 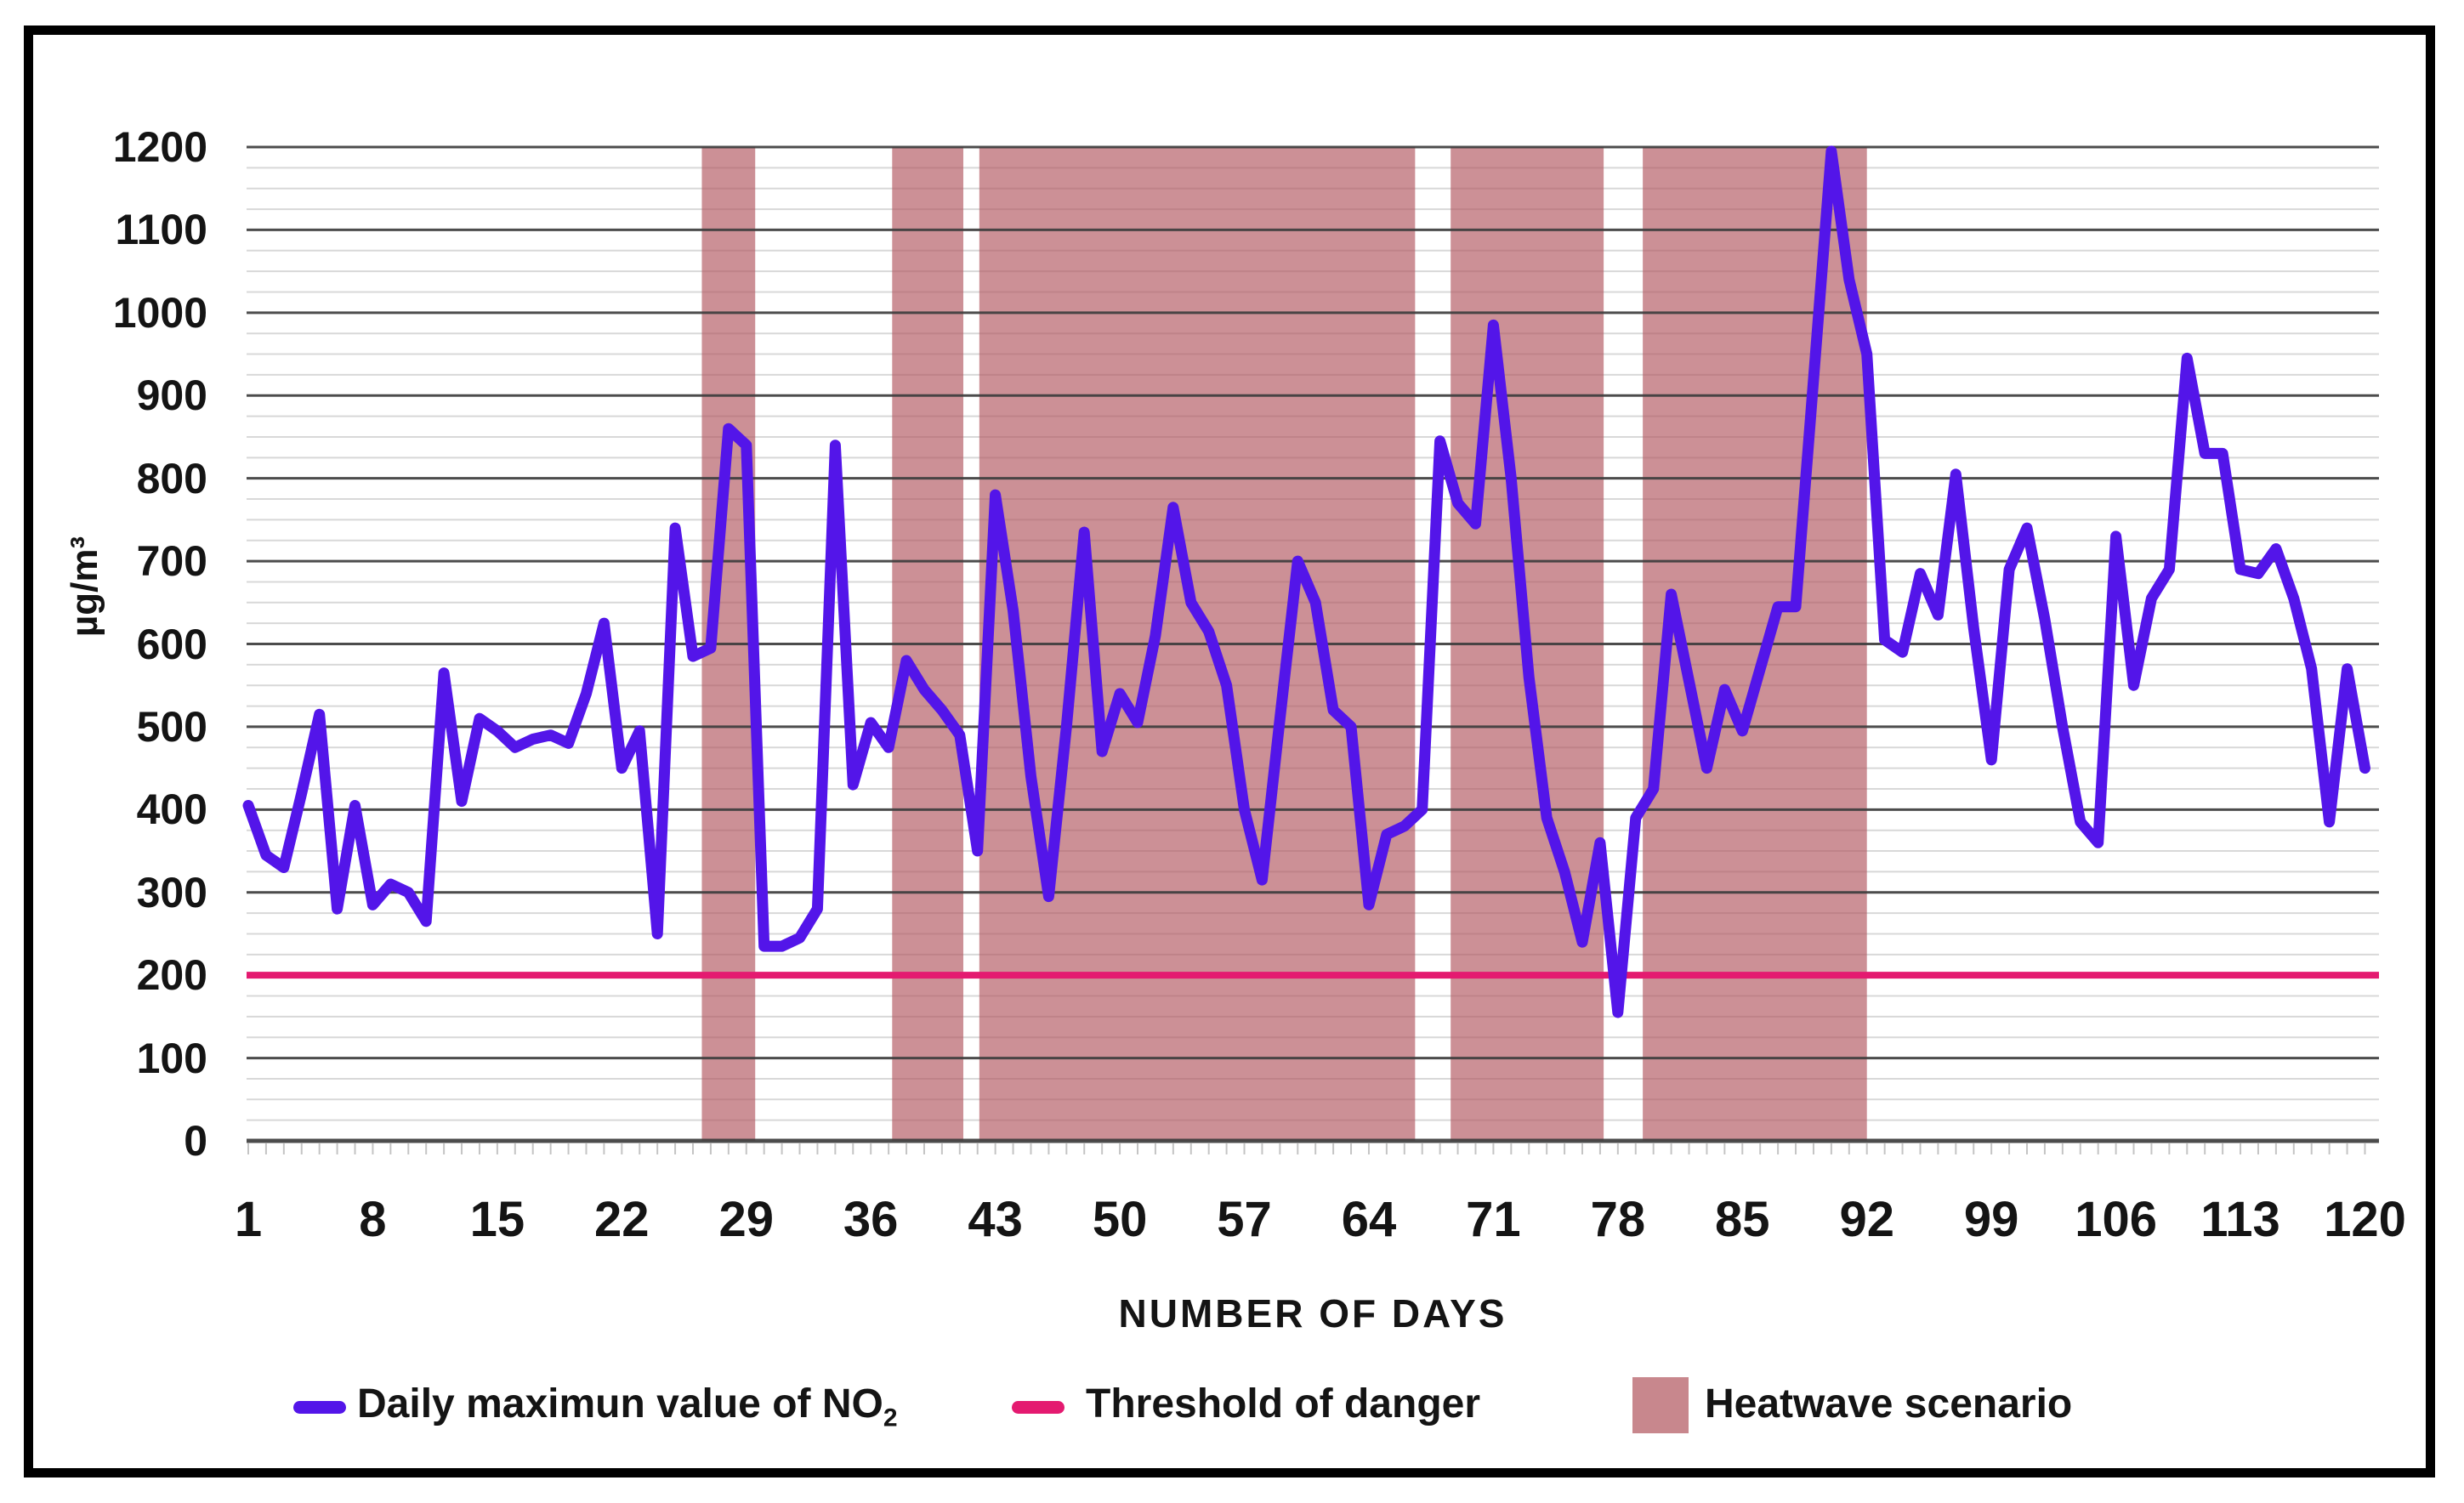 I want to click on x-tick-label: 22, so click(x=622, y=1219).